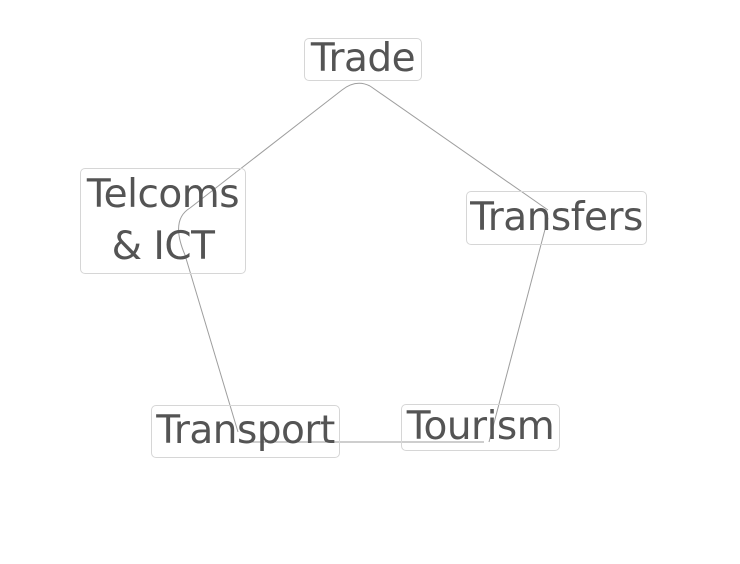  I want to click on node-tourism: Tourism, so click(480, 427).